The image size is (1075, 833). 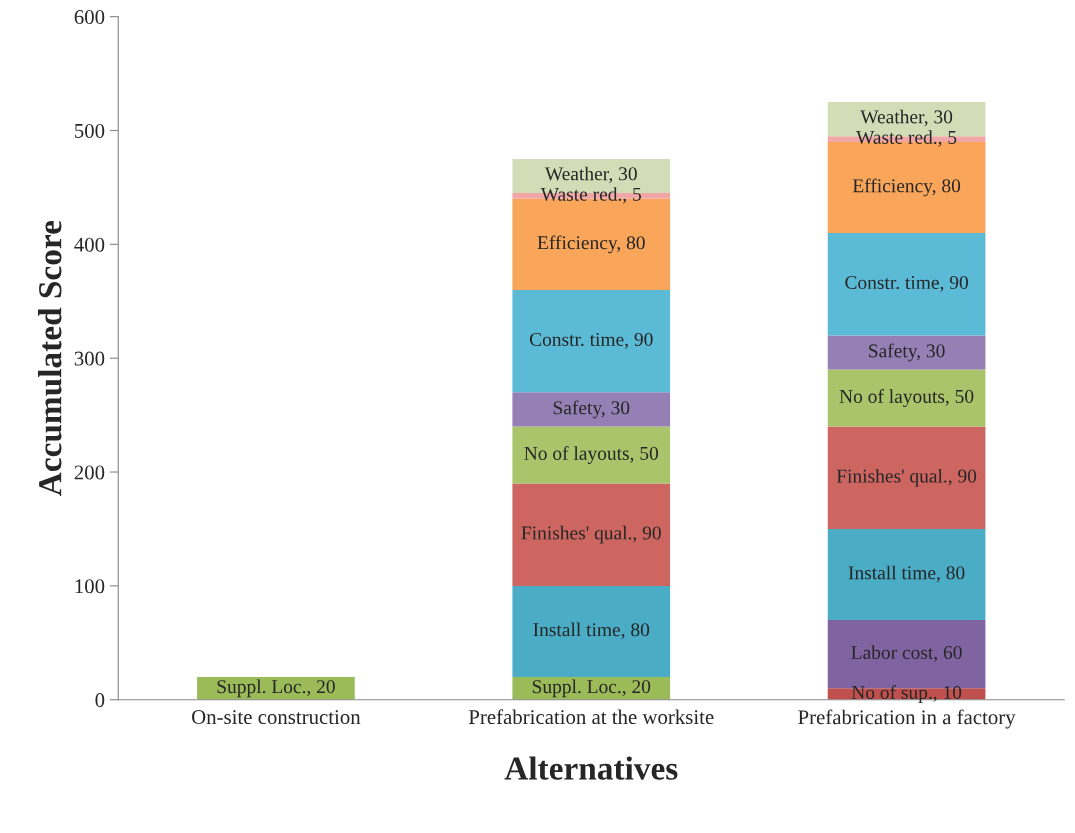 What do you see at coordinates (907, 719) in the screenshot?
I see `x-tick-label: Prefabrication in a factory` at bounding box center [907, 719].